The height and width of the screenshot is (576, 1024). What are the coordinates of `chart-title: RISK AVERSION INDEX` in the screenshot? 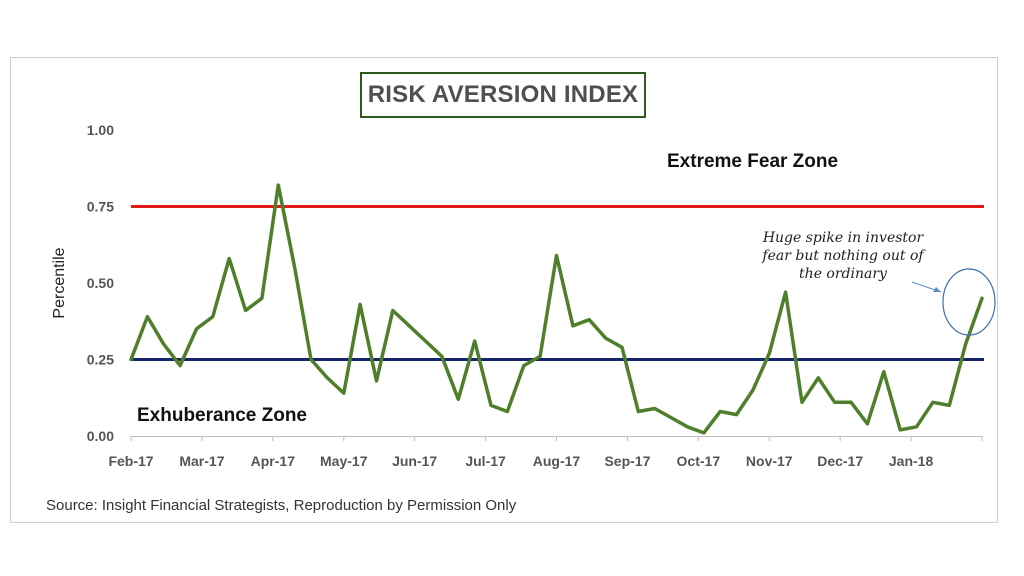 It's located at (503, 95).